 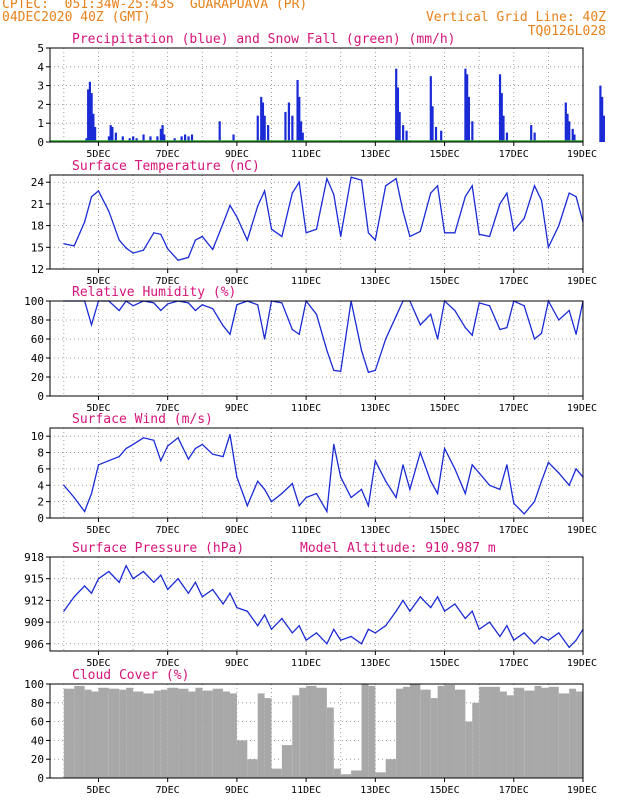 I want to click on header-date: 04DEC2020 40Z (GMT), so click(x=76, y=17).